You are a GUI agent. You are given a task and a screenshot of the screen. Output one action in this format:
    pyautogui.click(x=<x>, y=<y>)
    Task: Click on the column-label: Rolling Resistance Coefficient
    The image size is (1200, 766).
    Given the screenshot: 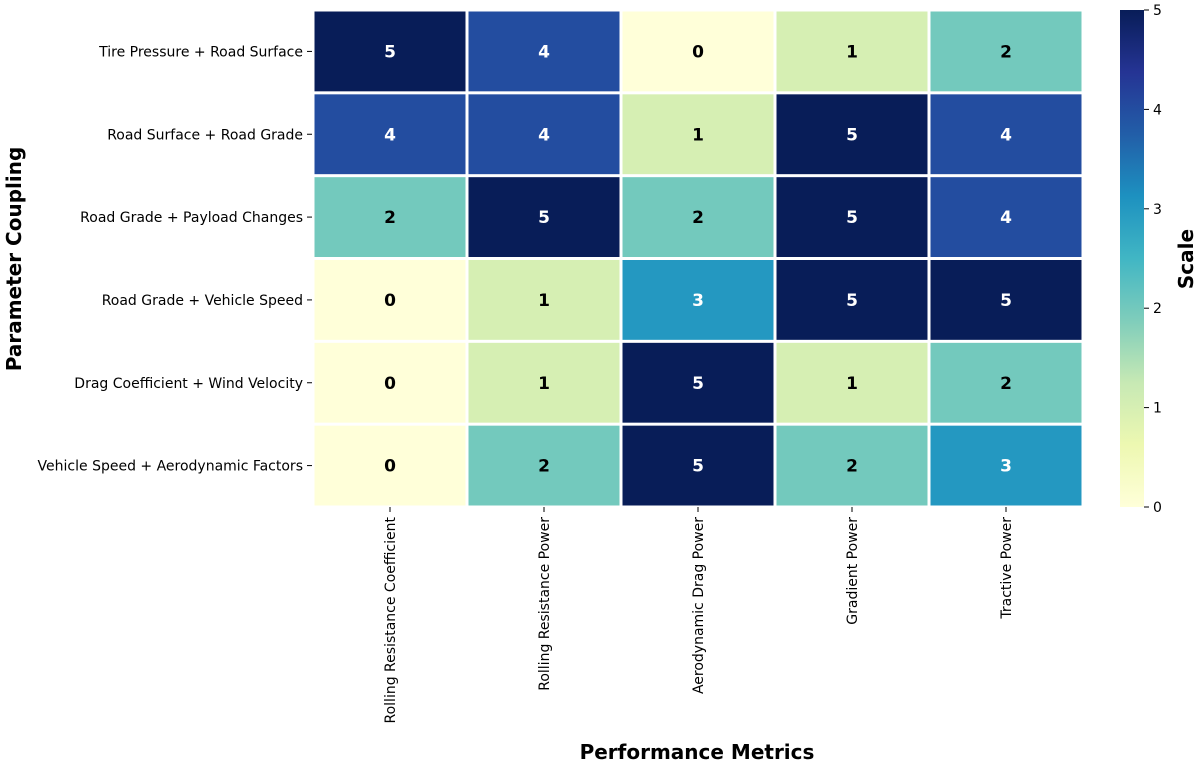 What is the action you would take?
    pyautogui.click(x=391, y=620)
    